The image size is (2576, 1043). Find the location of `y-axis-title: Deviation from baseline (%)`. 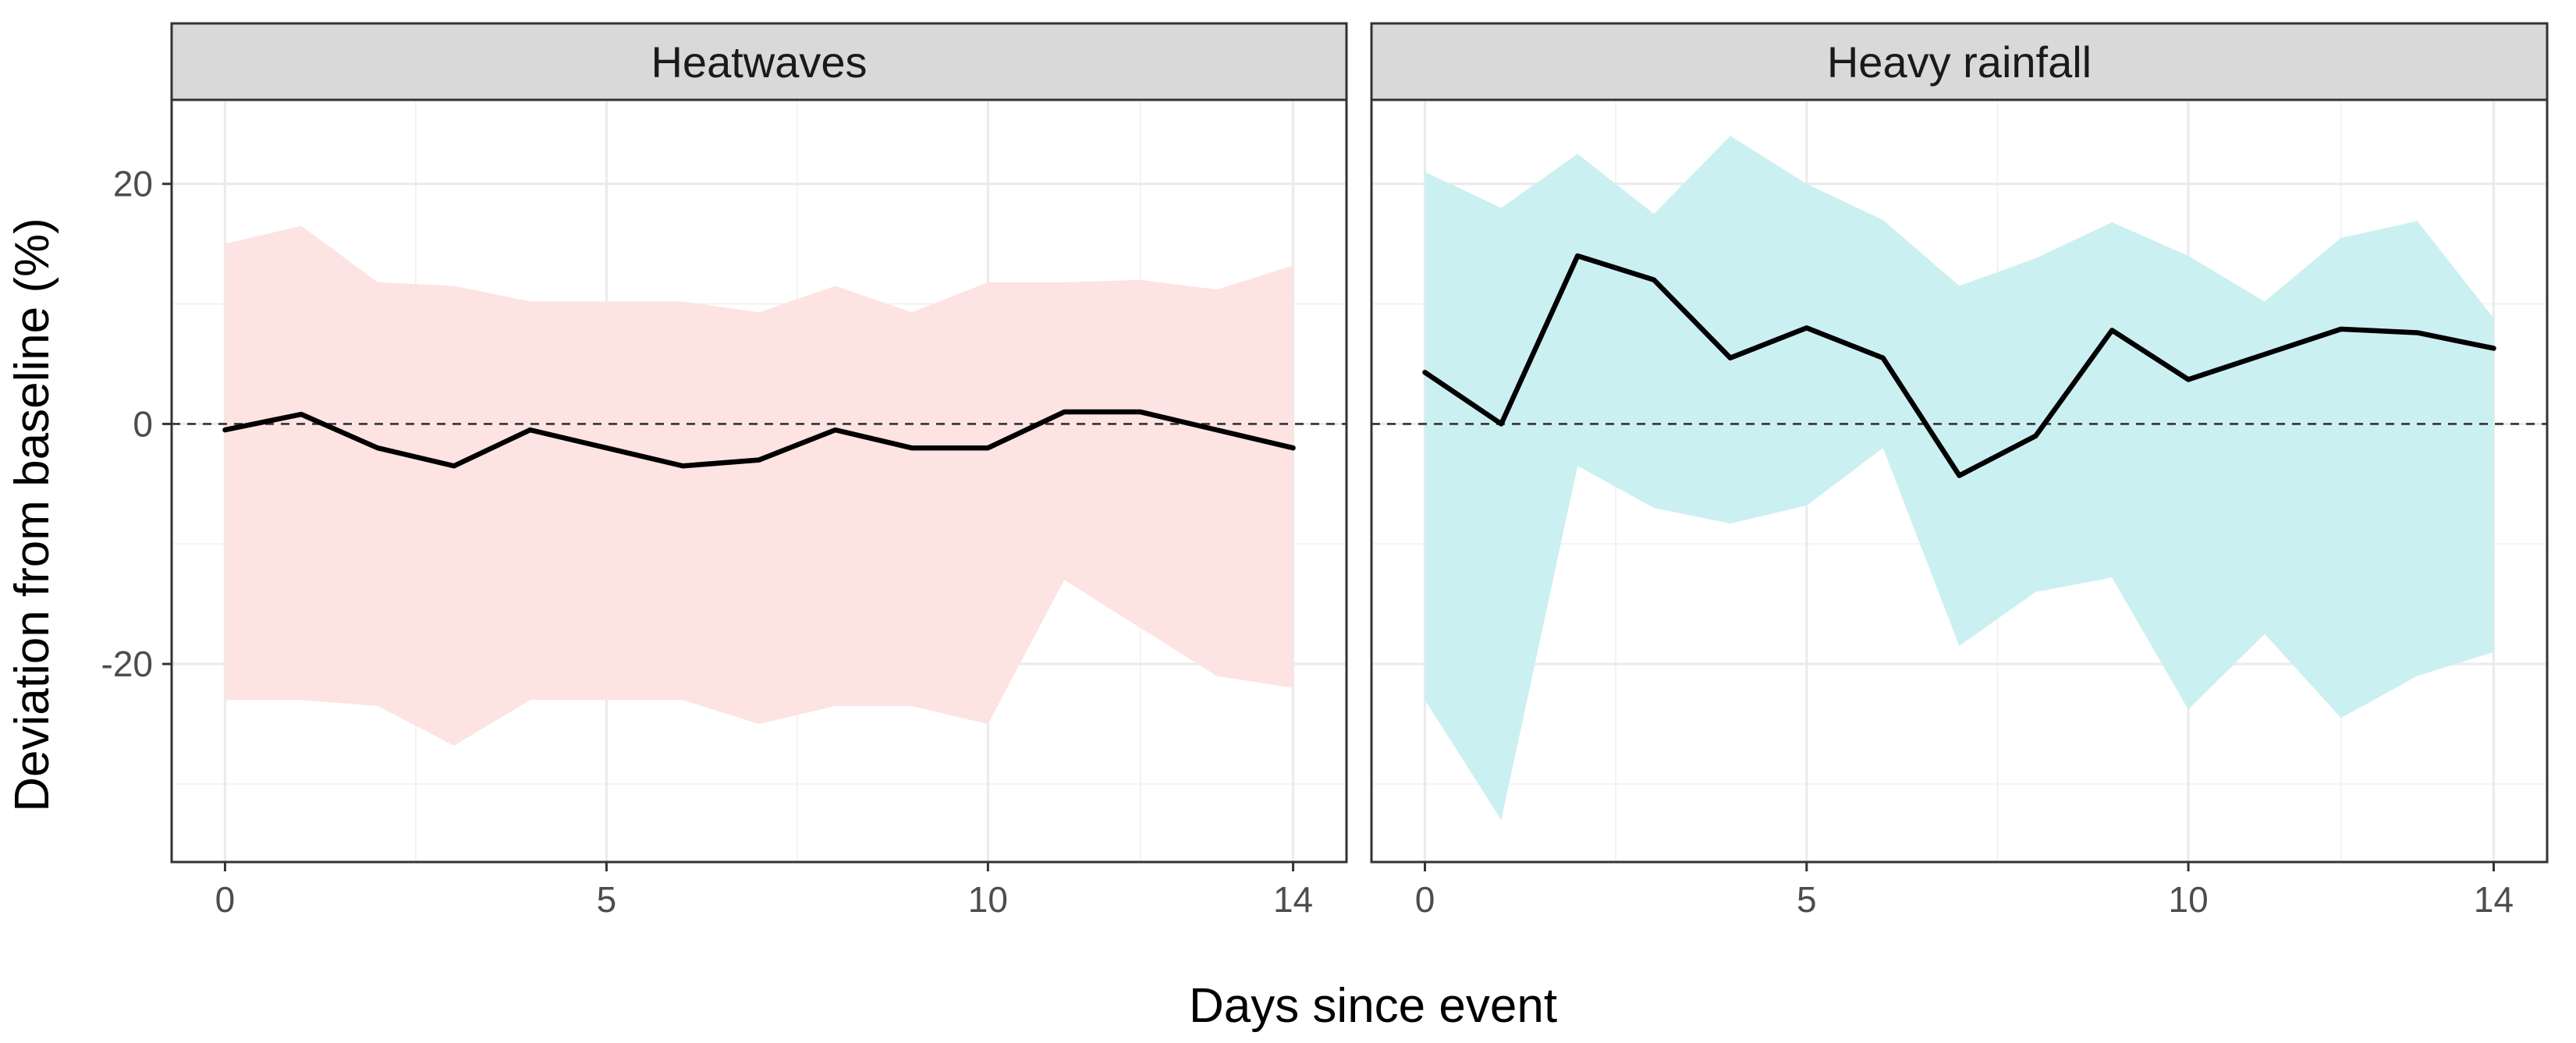

y-axis-title: Deviation from baseline (%) is located at coordinates (32, 515).